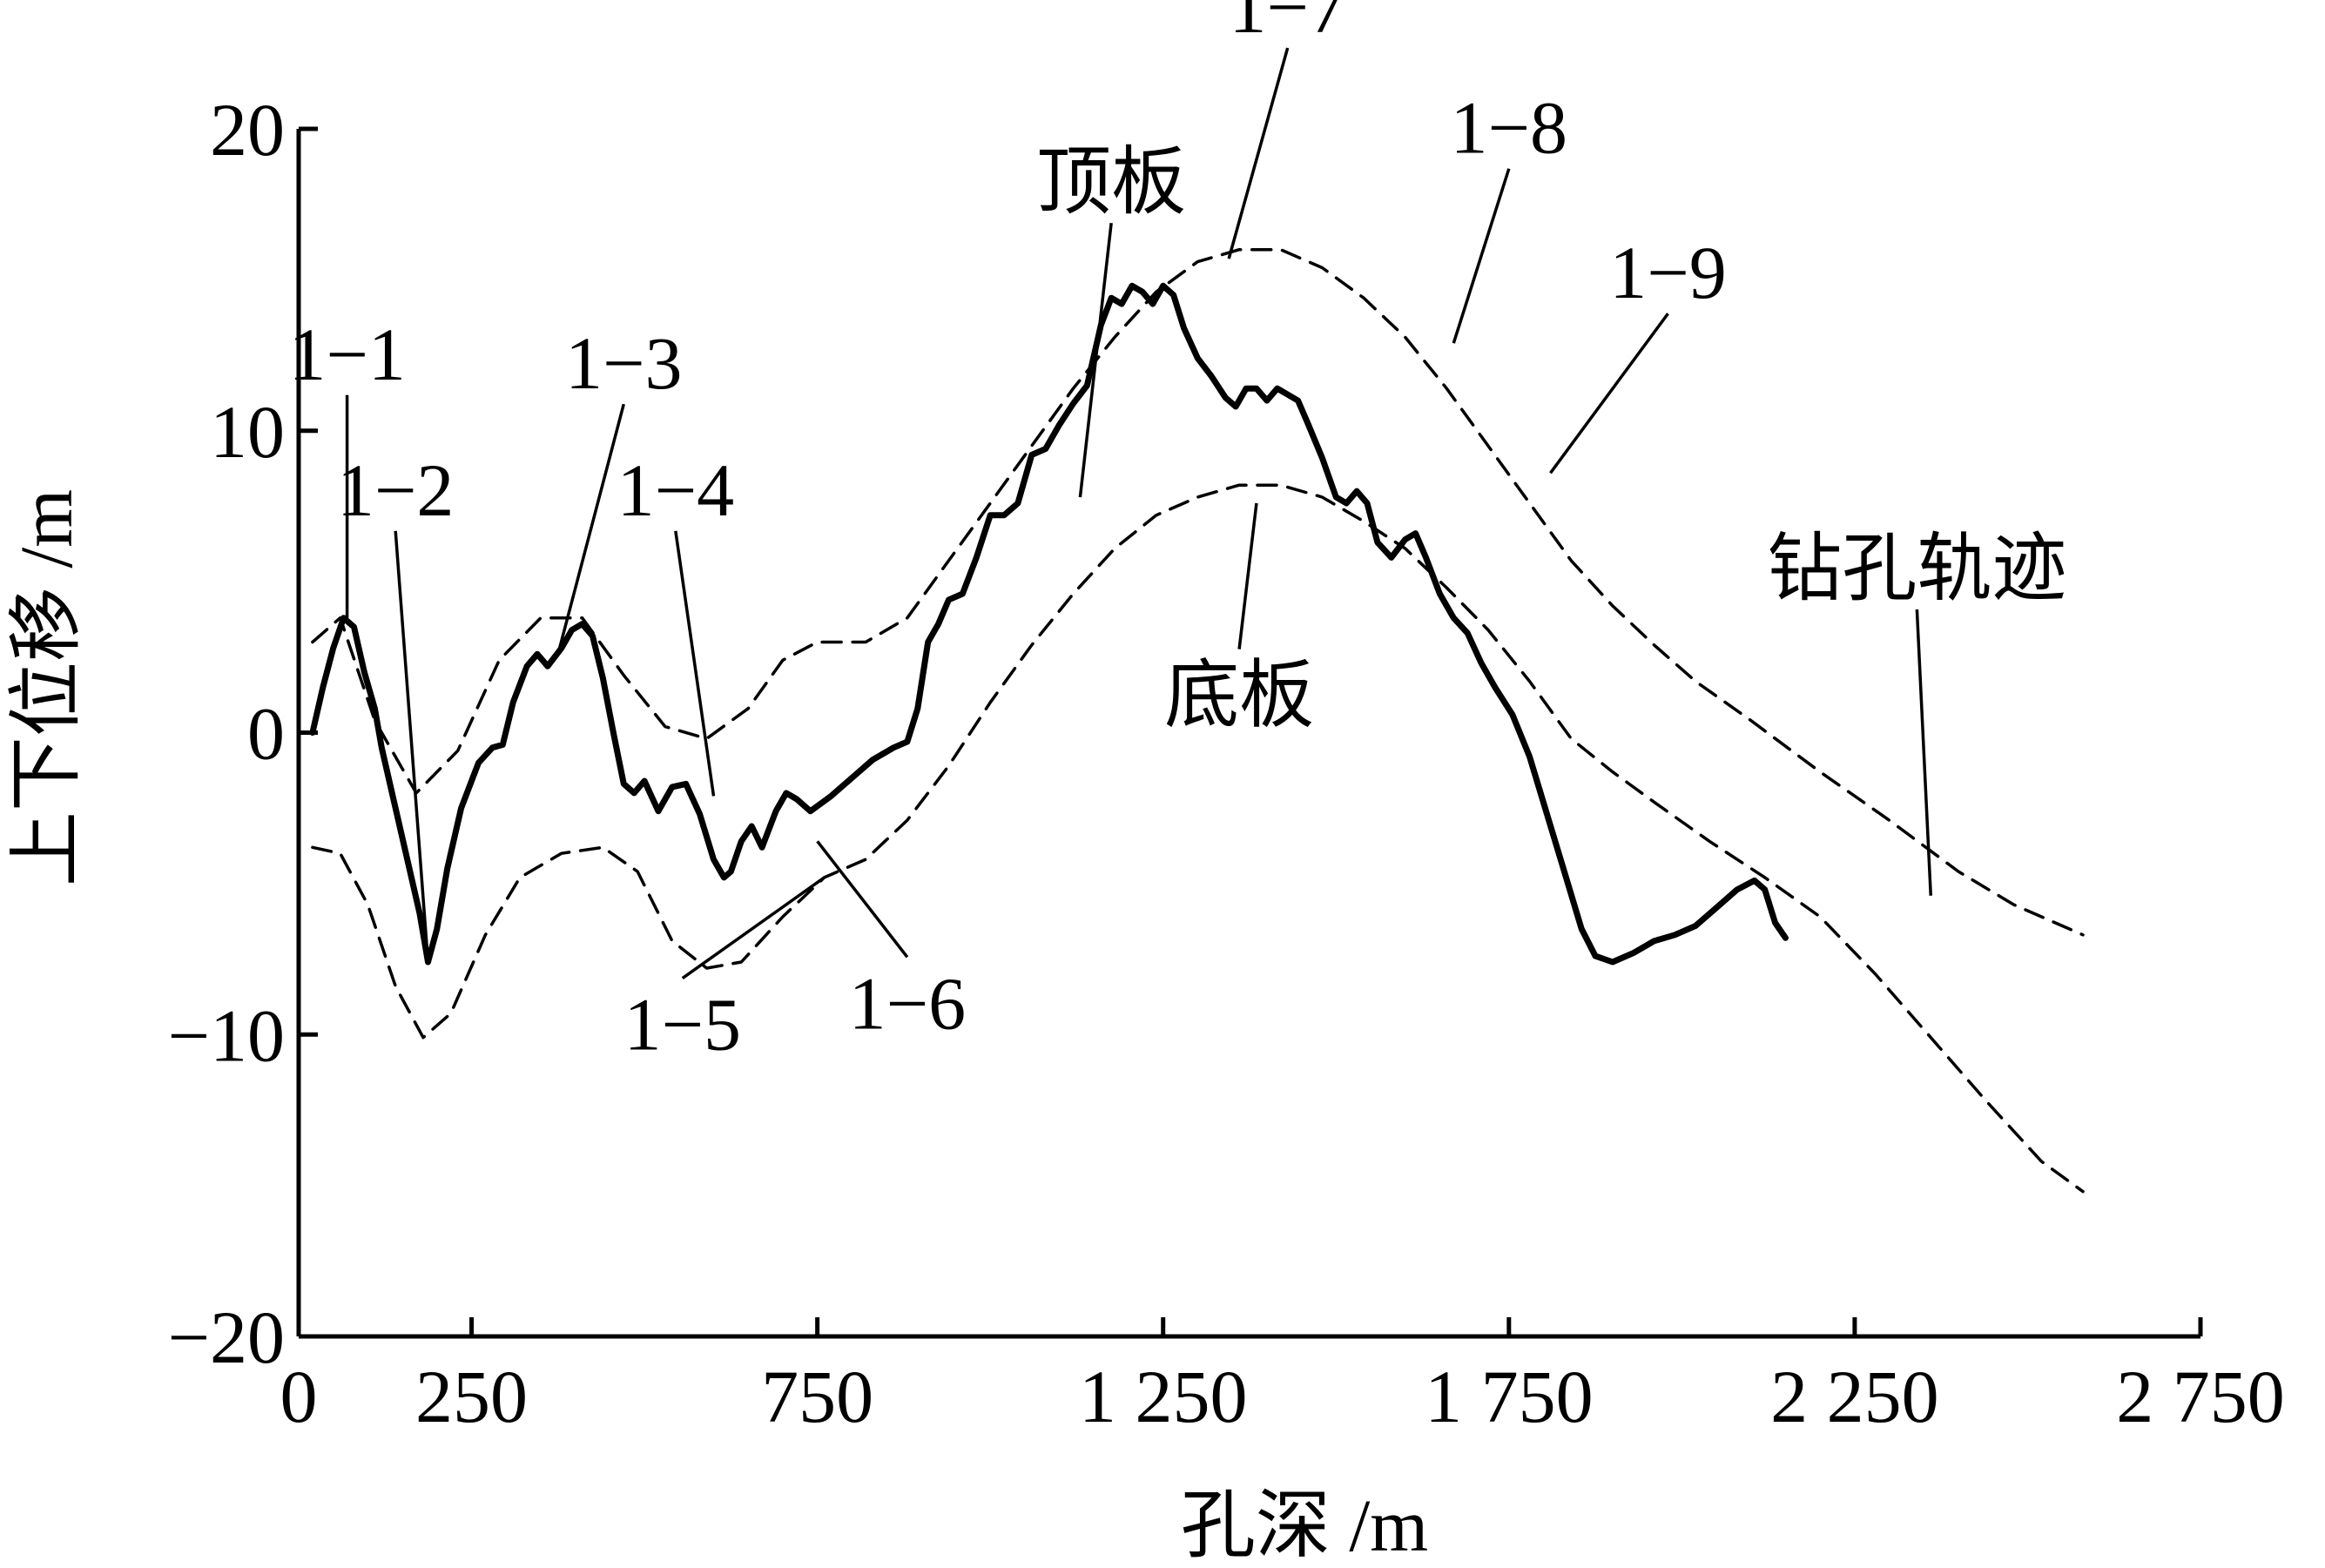 Image resolution: width=2325 pixels, height=1568 pixels. What do you see at coordinates (266, 734) in the screenshot?
I see `y-tick-label: 0` at bounding box center [266, 734].